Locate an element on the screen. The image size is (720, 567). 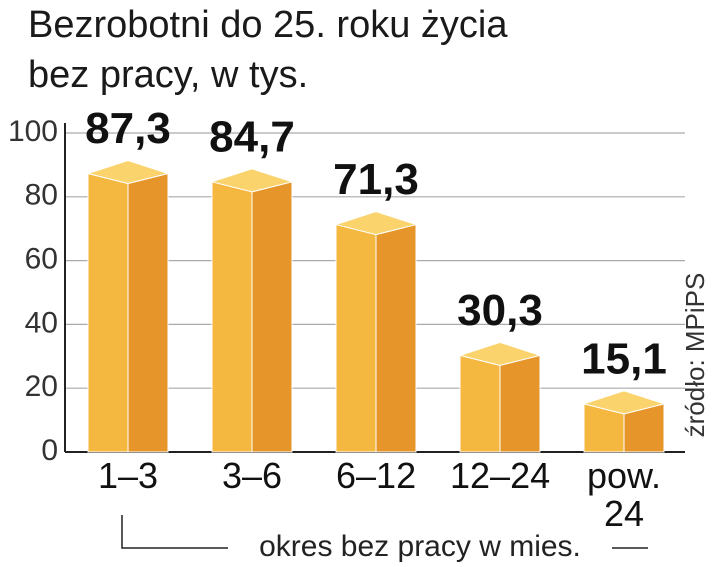
y-tick-label: 60 is located at coordinates (41, 259).